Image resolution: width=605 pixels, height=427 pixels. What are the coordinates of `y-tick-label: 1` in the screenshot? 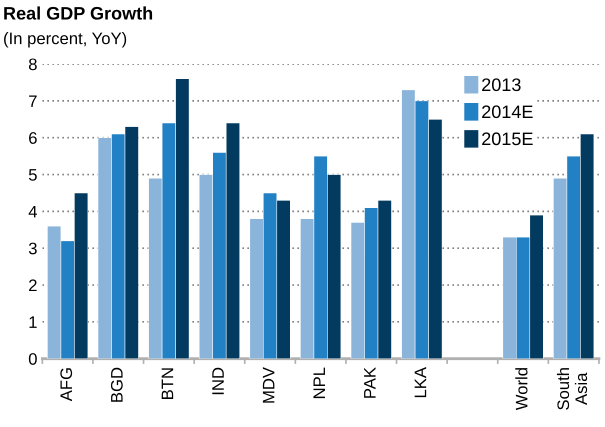 It's located at (33, 322).